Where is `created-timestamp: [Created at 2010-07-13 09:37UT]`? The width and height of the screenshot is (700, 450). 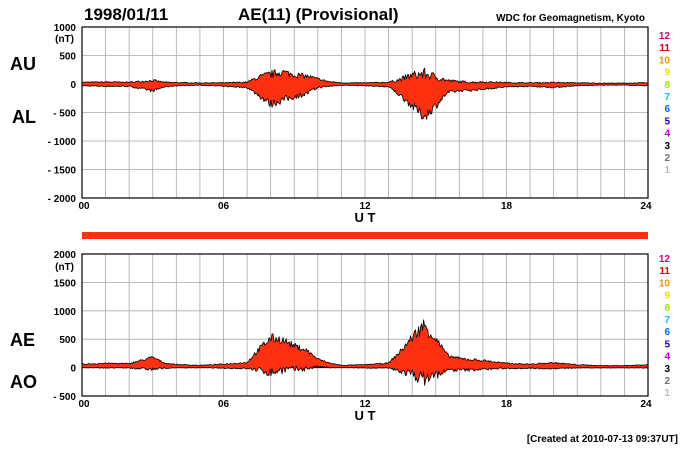
created-timestamp: [Created at 2010-07-13 09:37UT] is located at coordinates (602, 439).